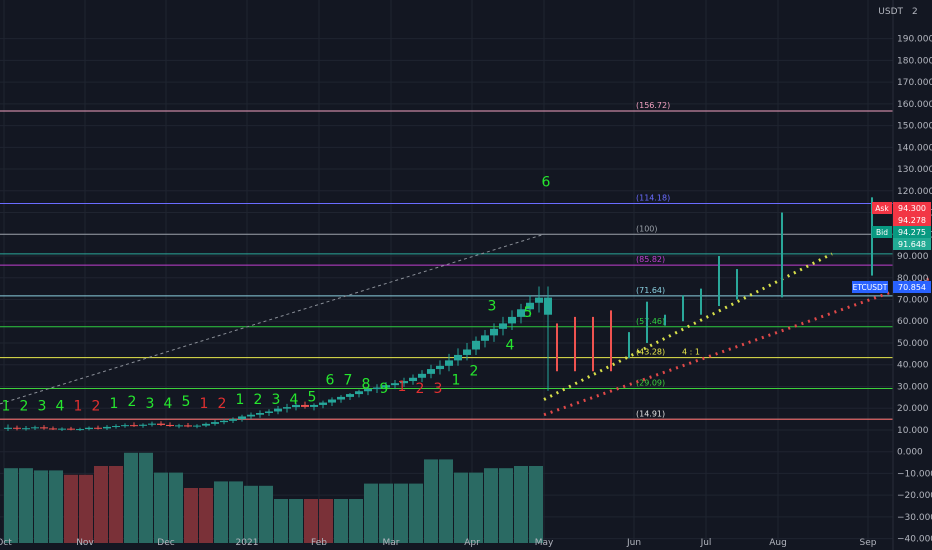  I want to click on level-label: (156.72), so click(653, 105).